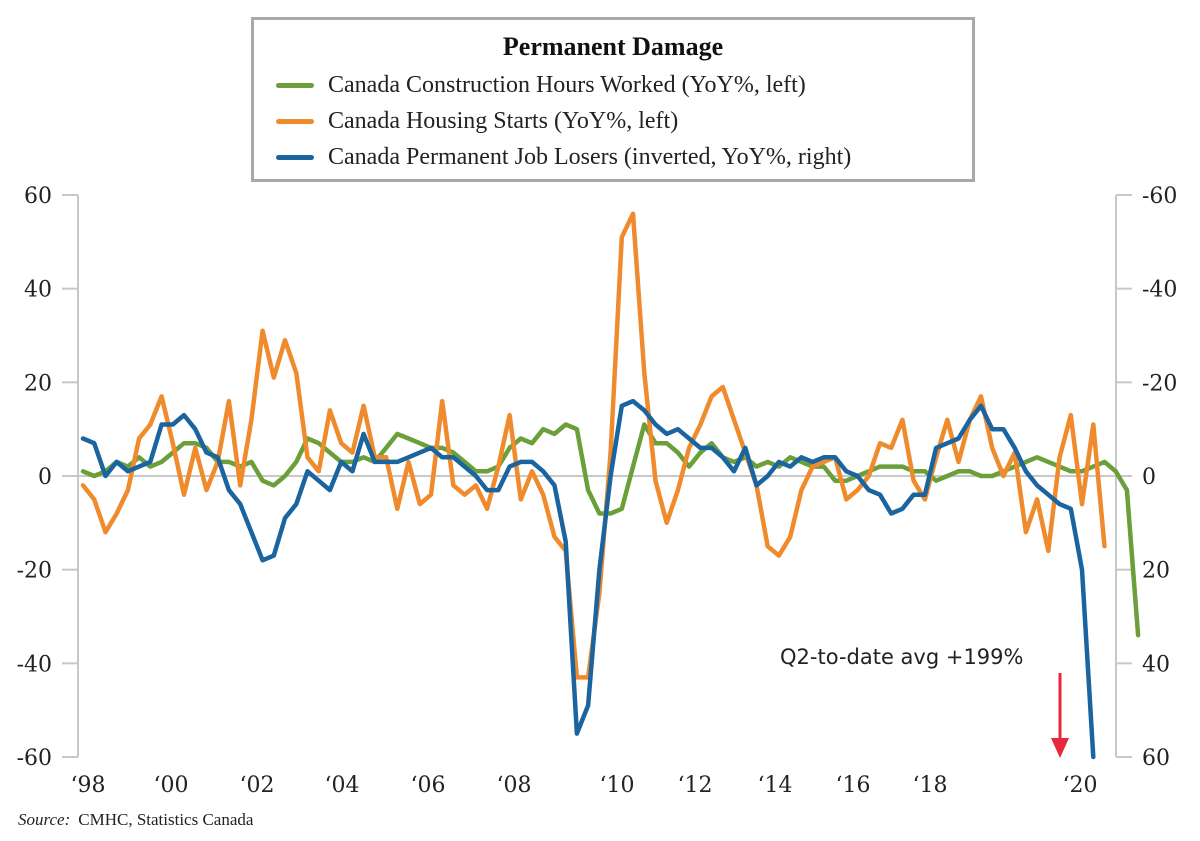 Image resolution: width=1200 pixels, height=841 pixels. What do you see at coordinates (295, 157) in the screenshot?
I see `legend-swatch-blue` at bounding box center [295, 157].